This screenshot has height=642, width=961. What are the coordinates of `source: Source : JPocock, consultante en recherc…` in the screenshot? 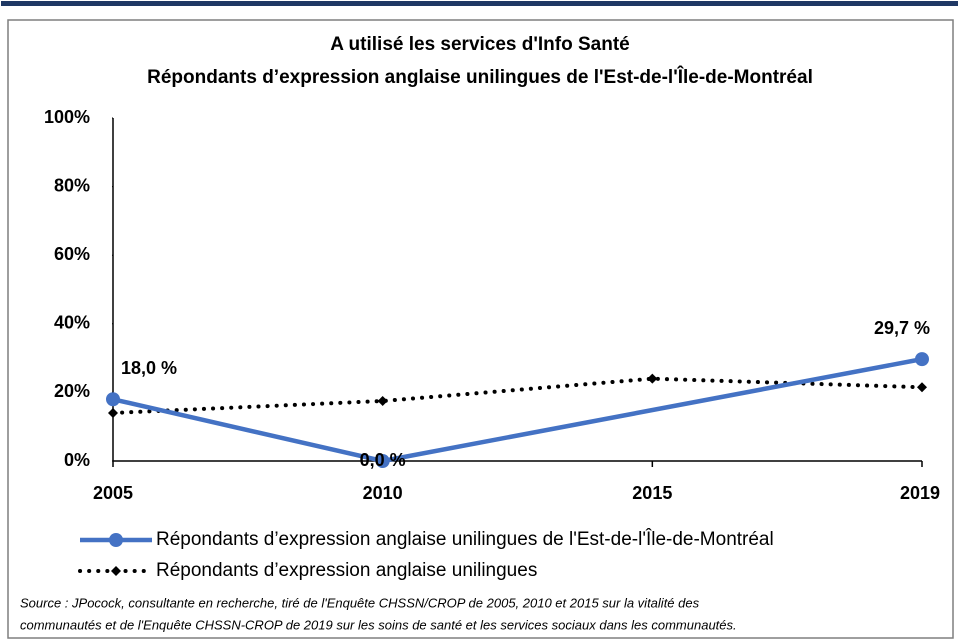 It's located at (360, 602).